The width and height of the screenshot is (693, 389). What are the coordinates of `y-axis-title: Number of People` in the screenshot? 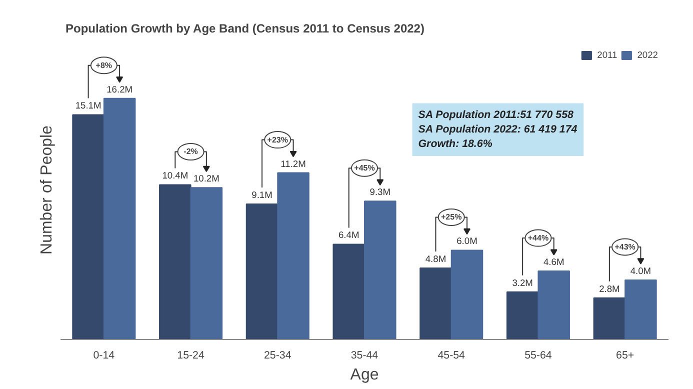 It's located at (47, 189).